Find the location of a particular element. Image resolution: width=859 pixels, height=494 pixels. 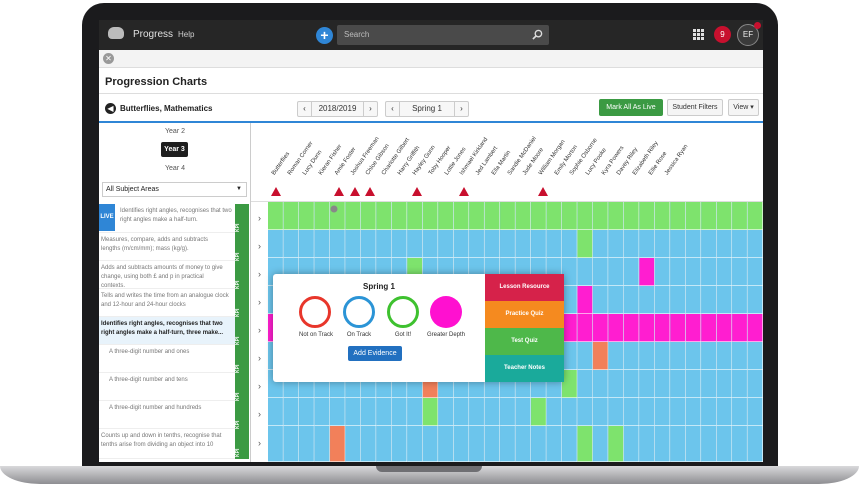

search-icon is located at coordinates (537, 34).